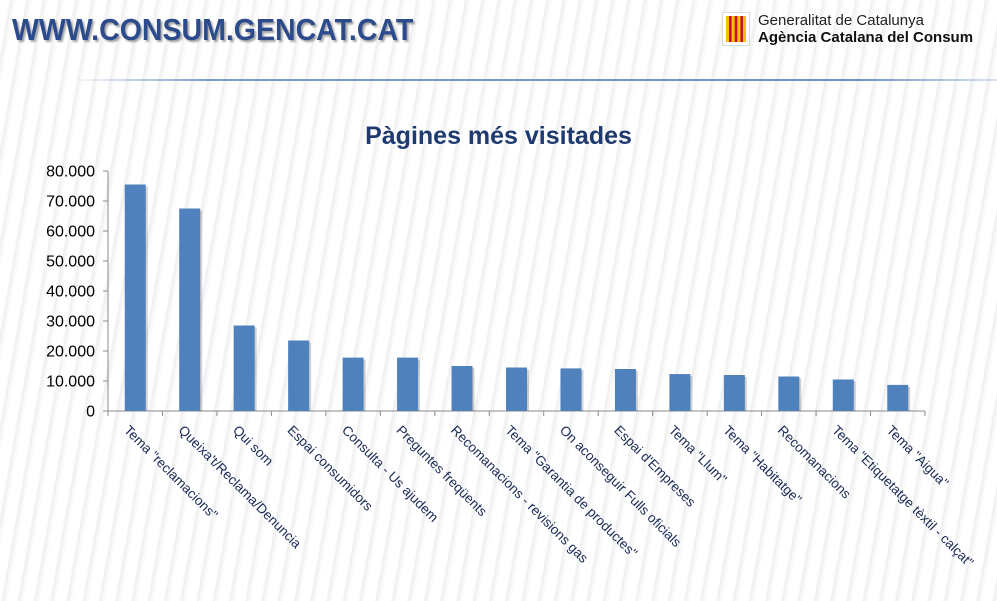  I want to click on y-tick-label: 20.000, so click(70, 352).